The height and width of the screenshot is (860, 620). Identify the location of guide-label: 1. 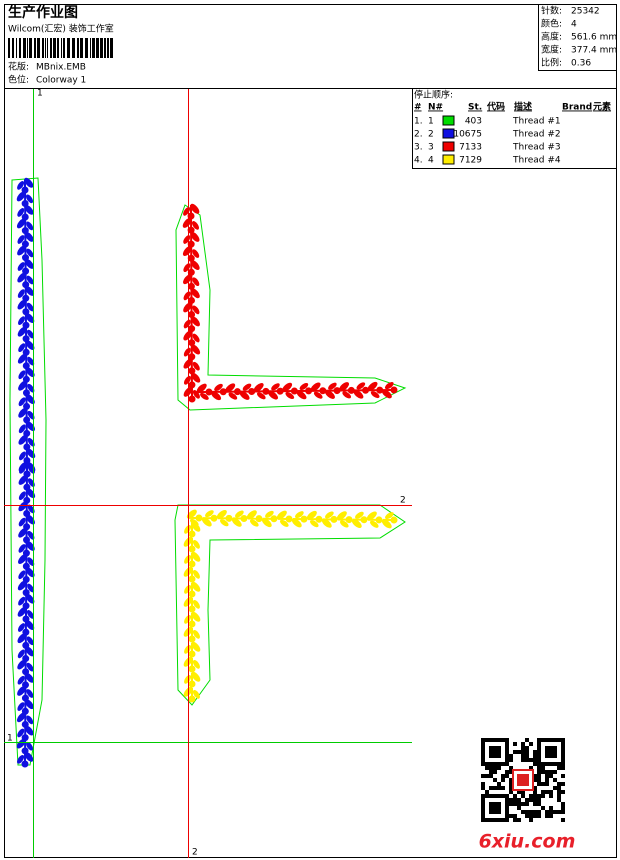
(10, 739).